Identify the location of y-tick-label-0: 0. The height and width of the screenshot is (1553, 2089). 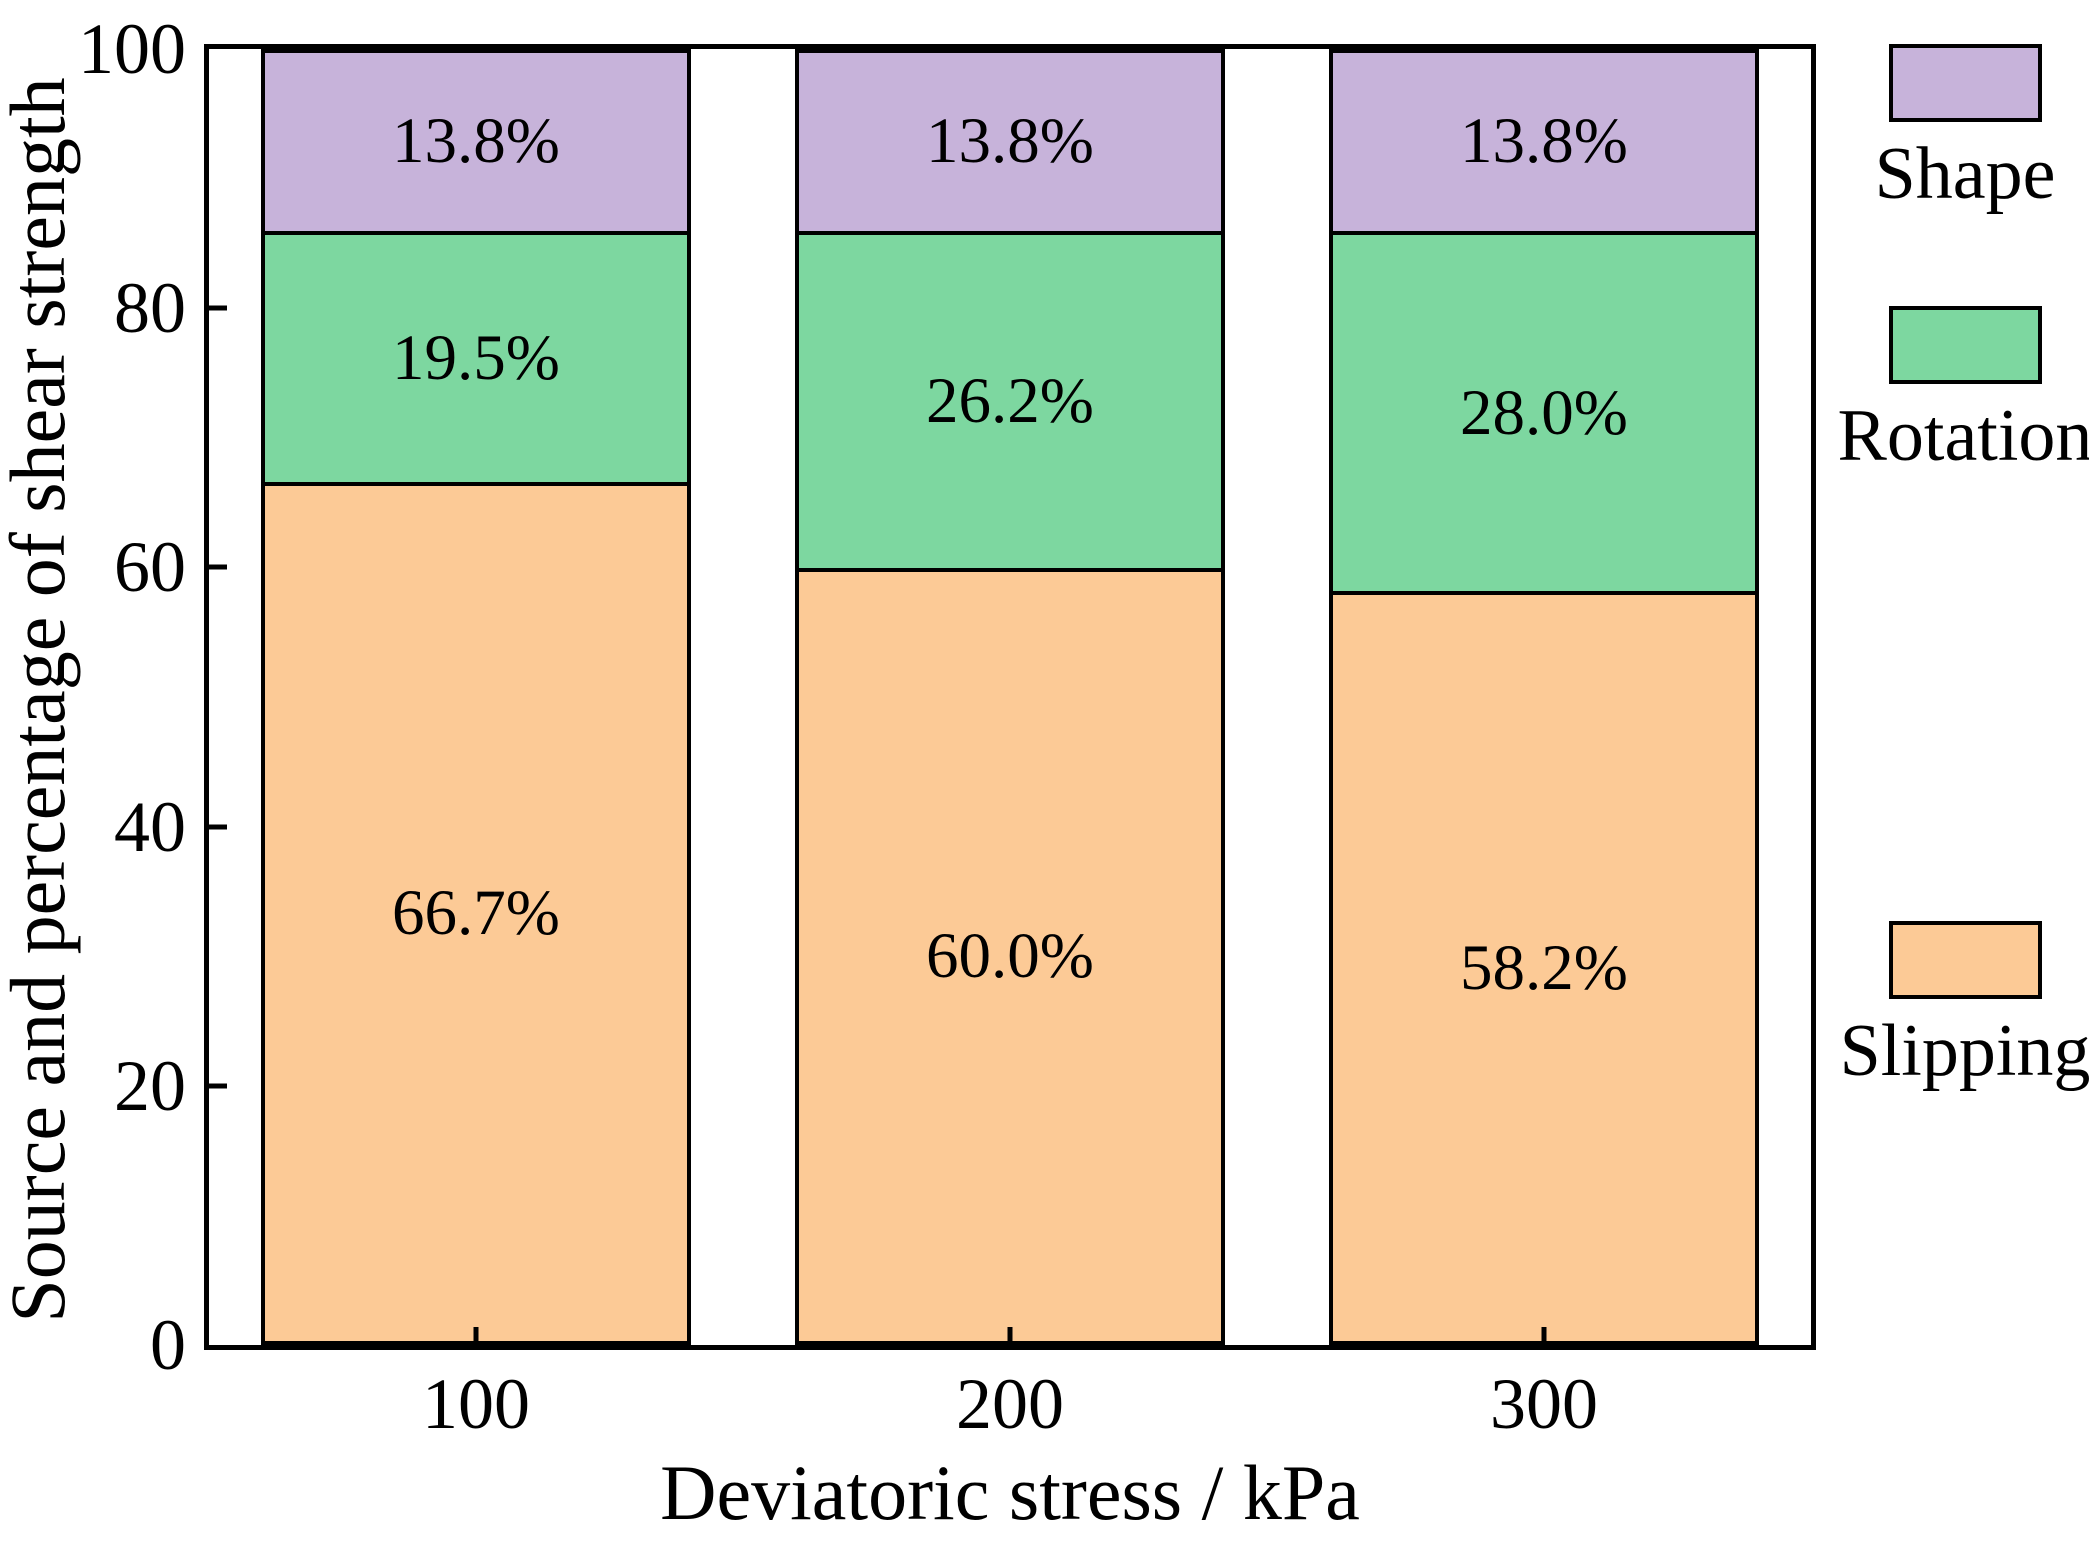
(168, 1345).